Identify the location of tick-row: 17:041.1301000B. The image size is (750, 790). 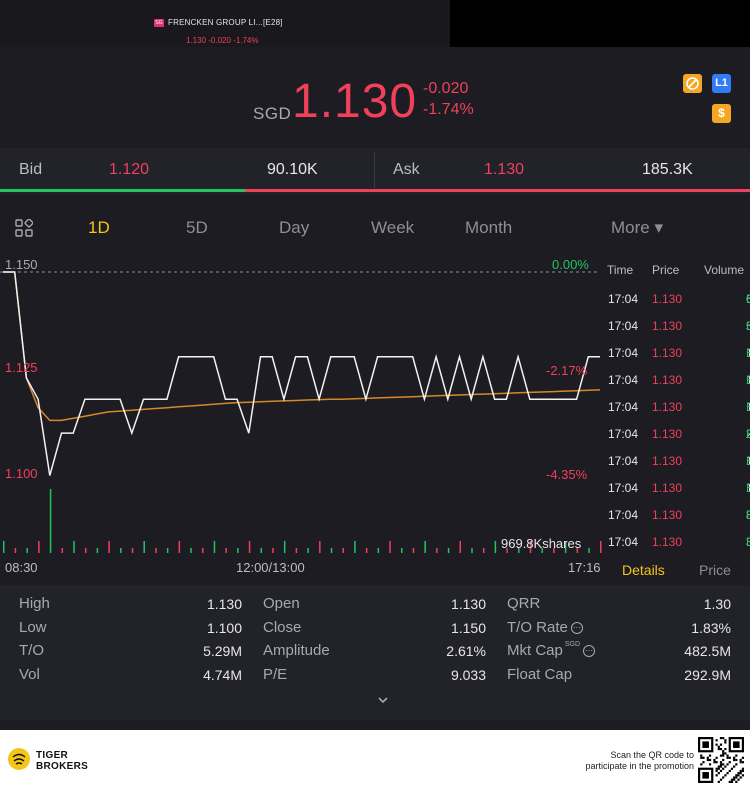
(679, 461).